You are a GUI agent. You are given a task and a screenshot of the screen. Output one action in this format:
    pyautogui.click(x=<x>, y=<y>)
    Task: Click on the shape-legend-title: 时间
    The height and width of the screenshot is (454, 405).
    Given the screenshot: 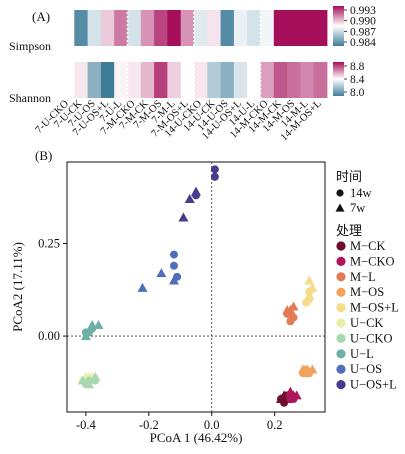 What is the action you would take?
    pyautogui.click(x=349, y=176)
    